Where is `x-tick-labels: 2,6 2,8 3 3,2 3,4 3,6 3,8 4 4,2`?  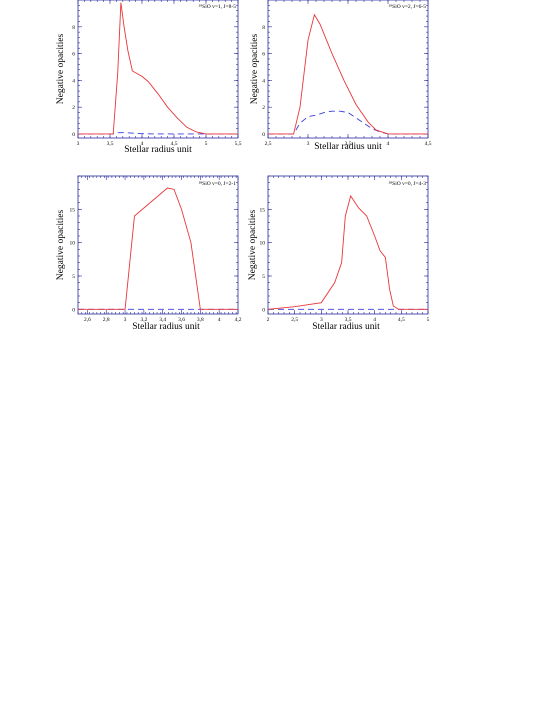
x-tick-labels: 2,6 2,8 3 3,2 3,4 3,6 3,8 4 4,2 is located at coordinates (163, 320).